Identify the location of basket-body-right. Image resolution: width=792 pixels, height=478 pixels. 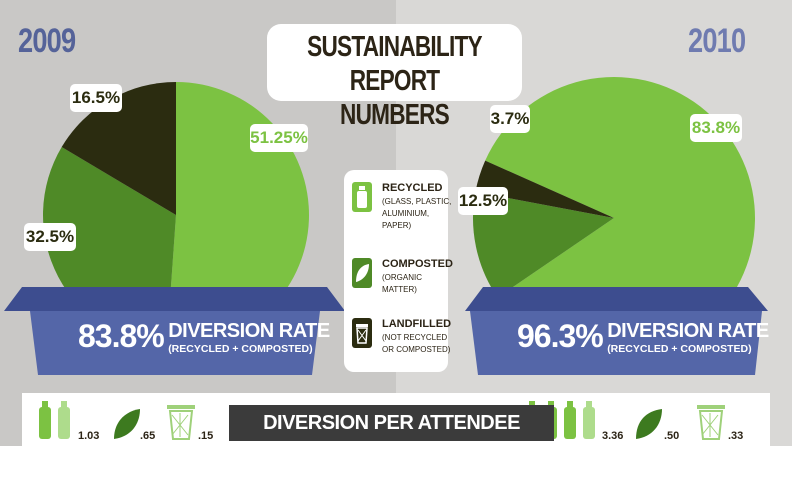
(616, 343).